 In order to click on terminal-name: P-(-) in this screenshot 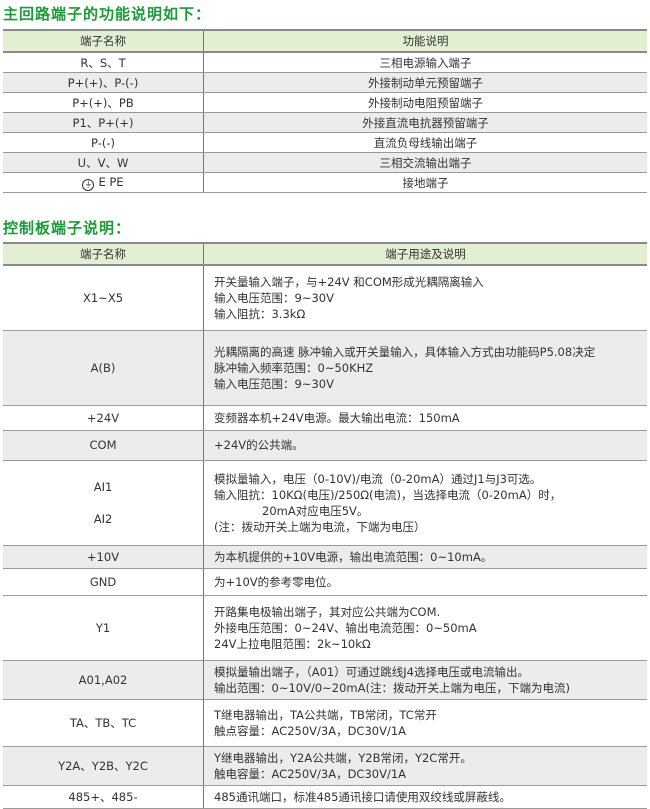, I will do `click(103, 142)`.